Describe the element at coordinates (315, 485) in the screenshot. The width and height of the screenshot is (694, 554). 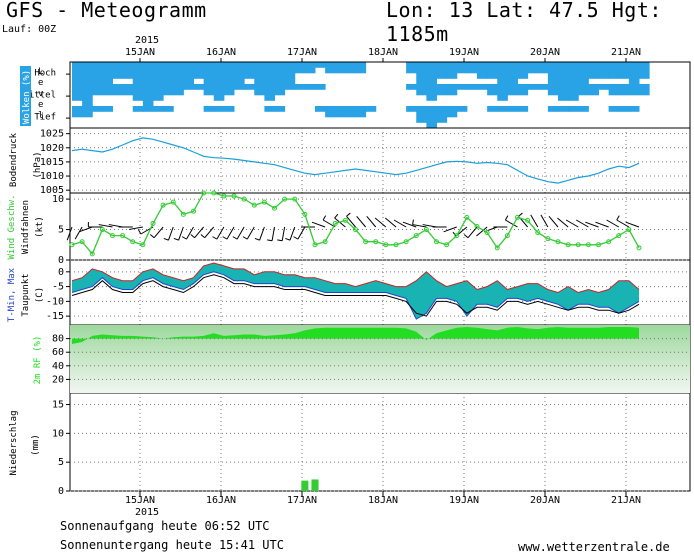
I see `precip-bar` at that location.